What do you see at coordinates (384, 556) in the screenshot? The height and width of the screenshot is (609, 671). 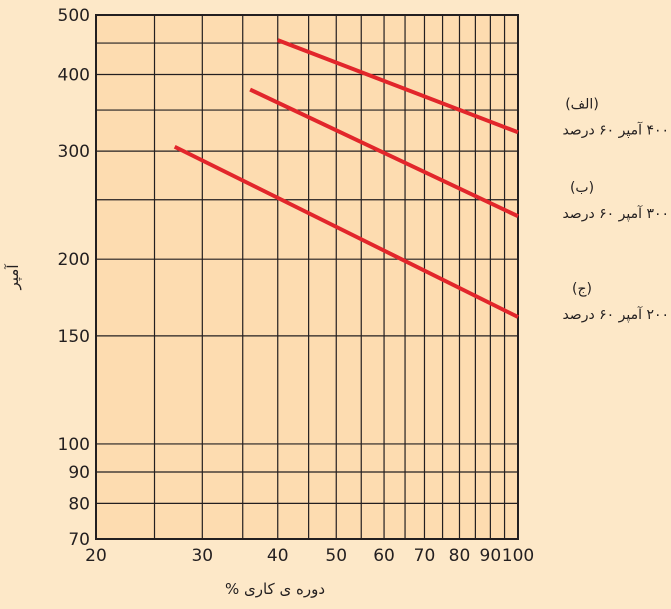 I see `x-tick-label: 60` at bounding box center [384, 556].